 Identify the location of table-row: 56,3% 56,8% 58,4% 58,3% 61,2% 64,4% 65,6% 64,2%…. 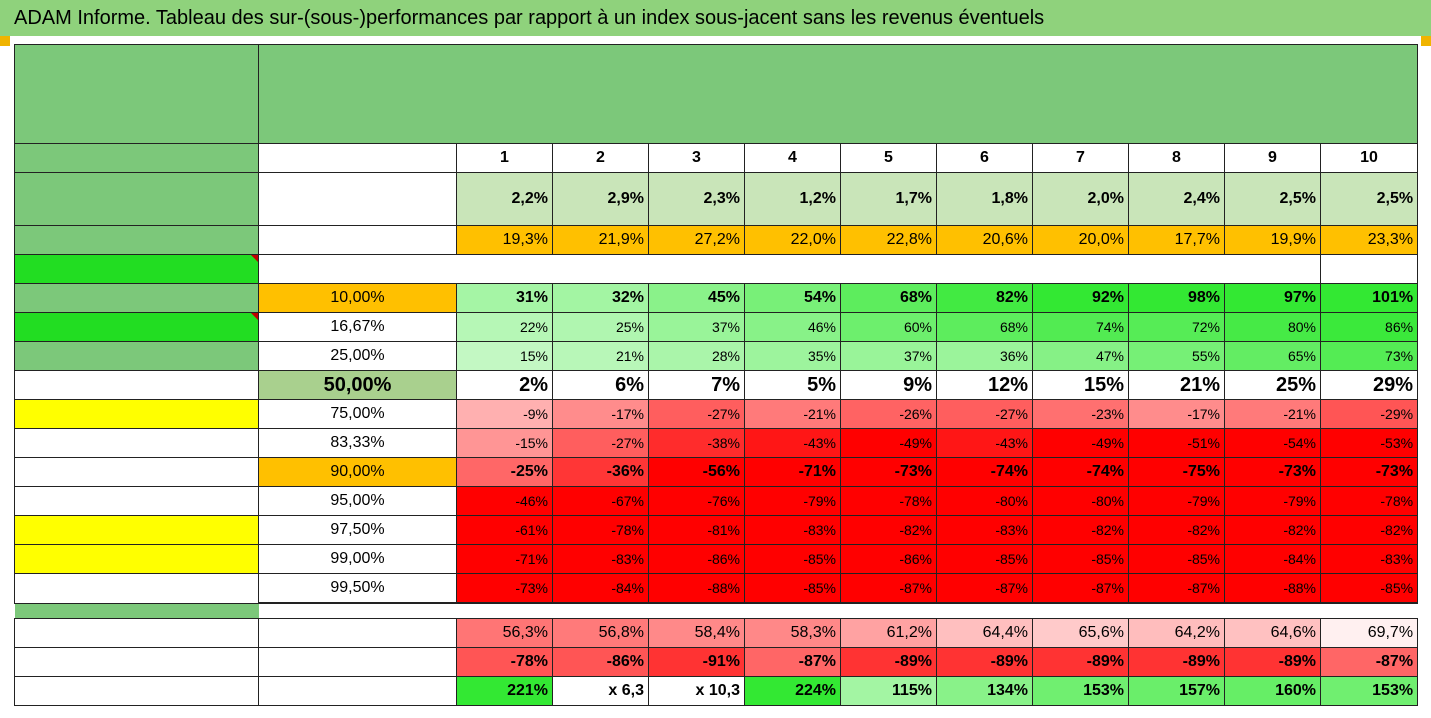
(716, 633).